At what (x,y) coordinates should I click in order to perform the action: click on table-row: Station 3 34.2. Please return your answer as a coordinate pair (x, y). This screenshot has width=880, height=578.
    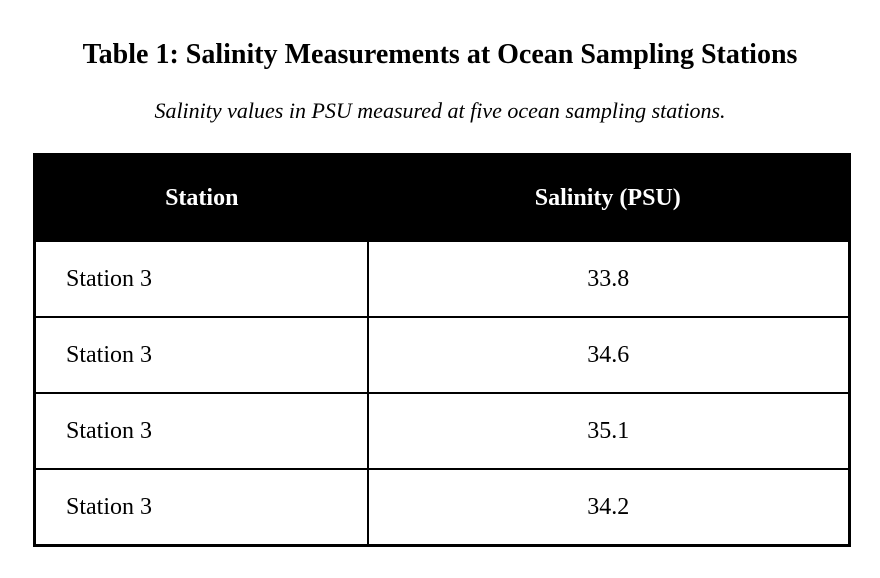
    Looking at the image, I should click on (442, 507).